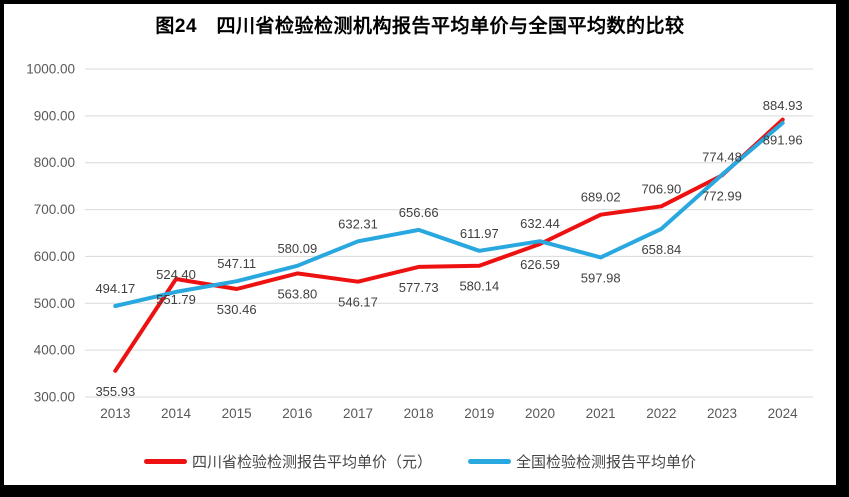 Image resolution: width=849 pixels, height=497 pixels. What do you see at coordinates (601, 413) in the screenshot?
I see `x-tick-label: 2021` at bounding box center [601, 413].